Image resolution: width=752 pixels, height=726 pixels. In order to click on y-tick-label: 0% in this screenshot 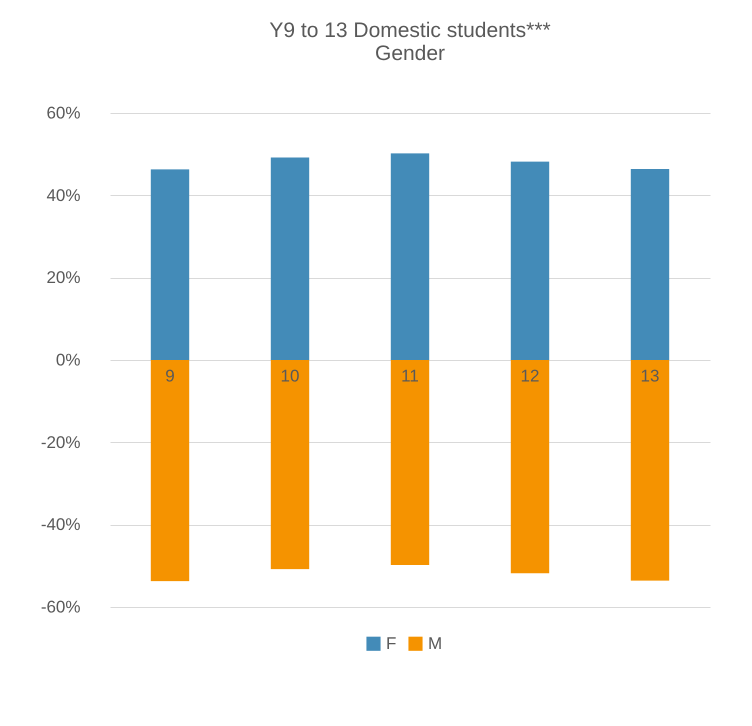, I will do `click(68, 360)`.